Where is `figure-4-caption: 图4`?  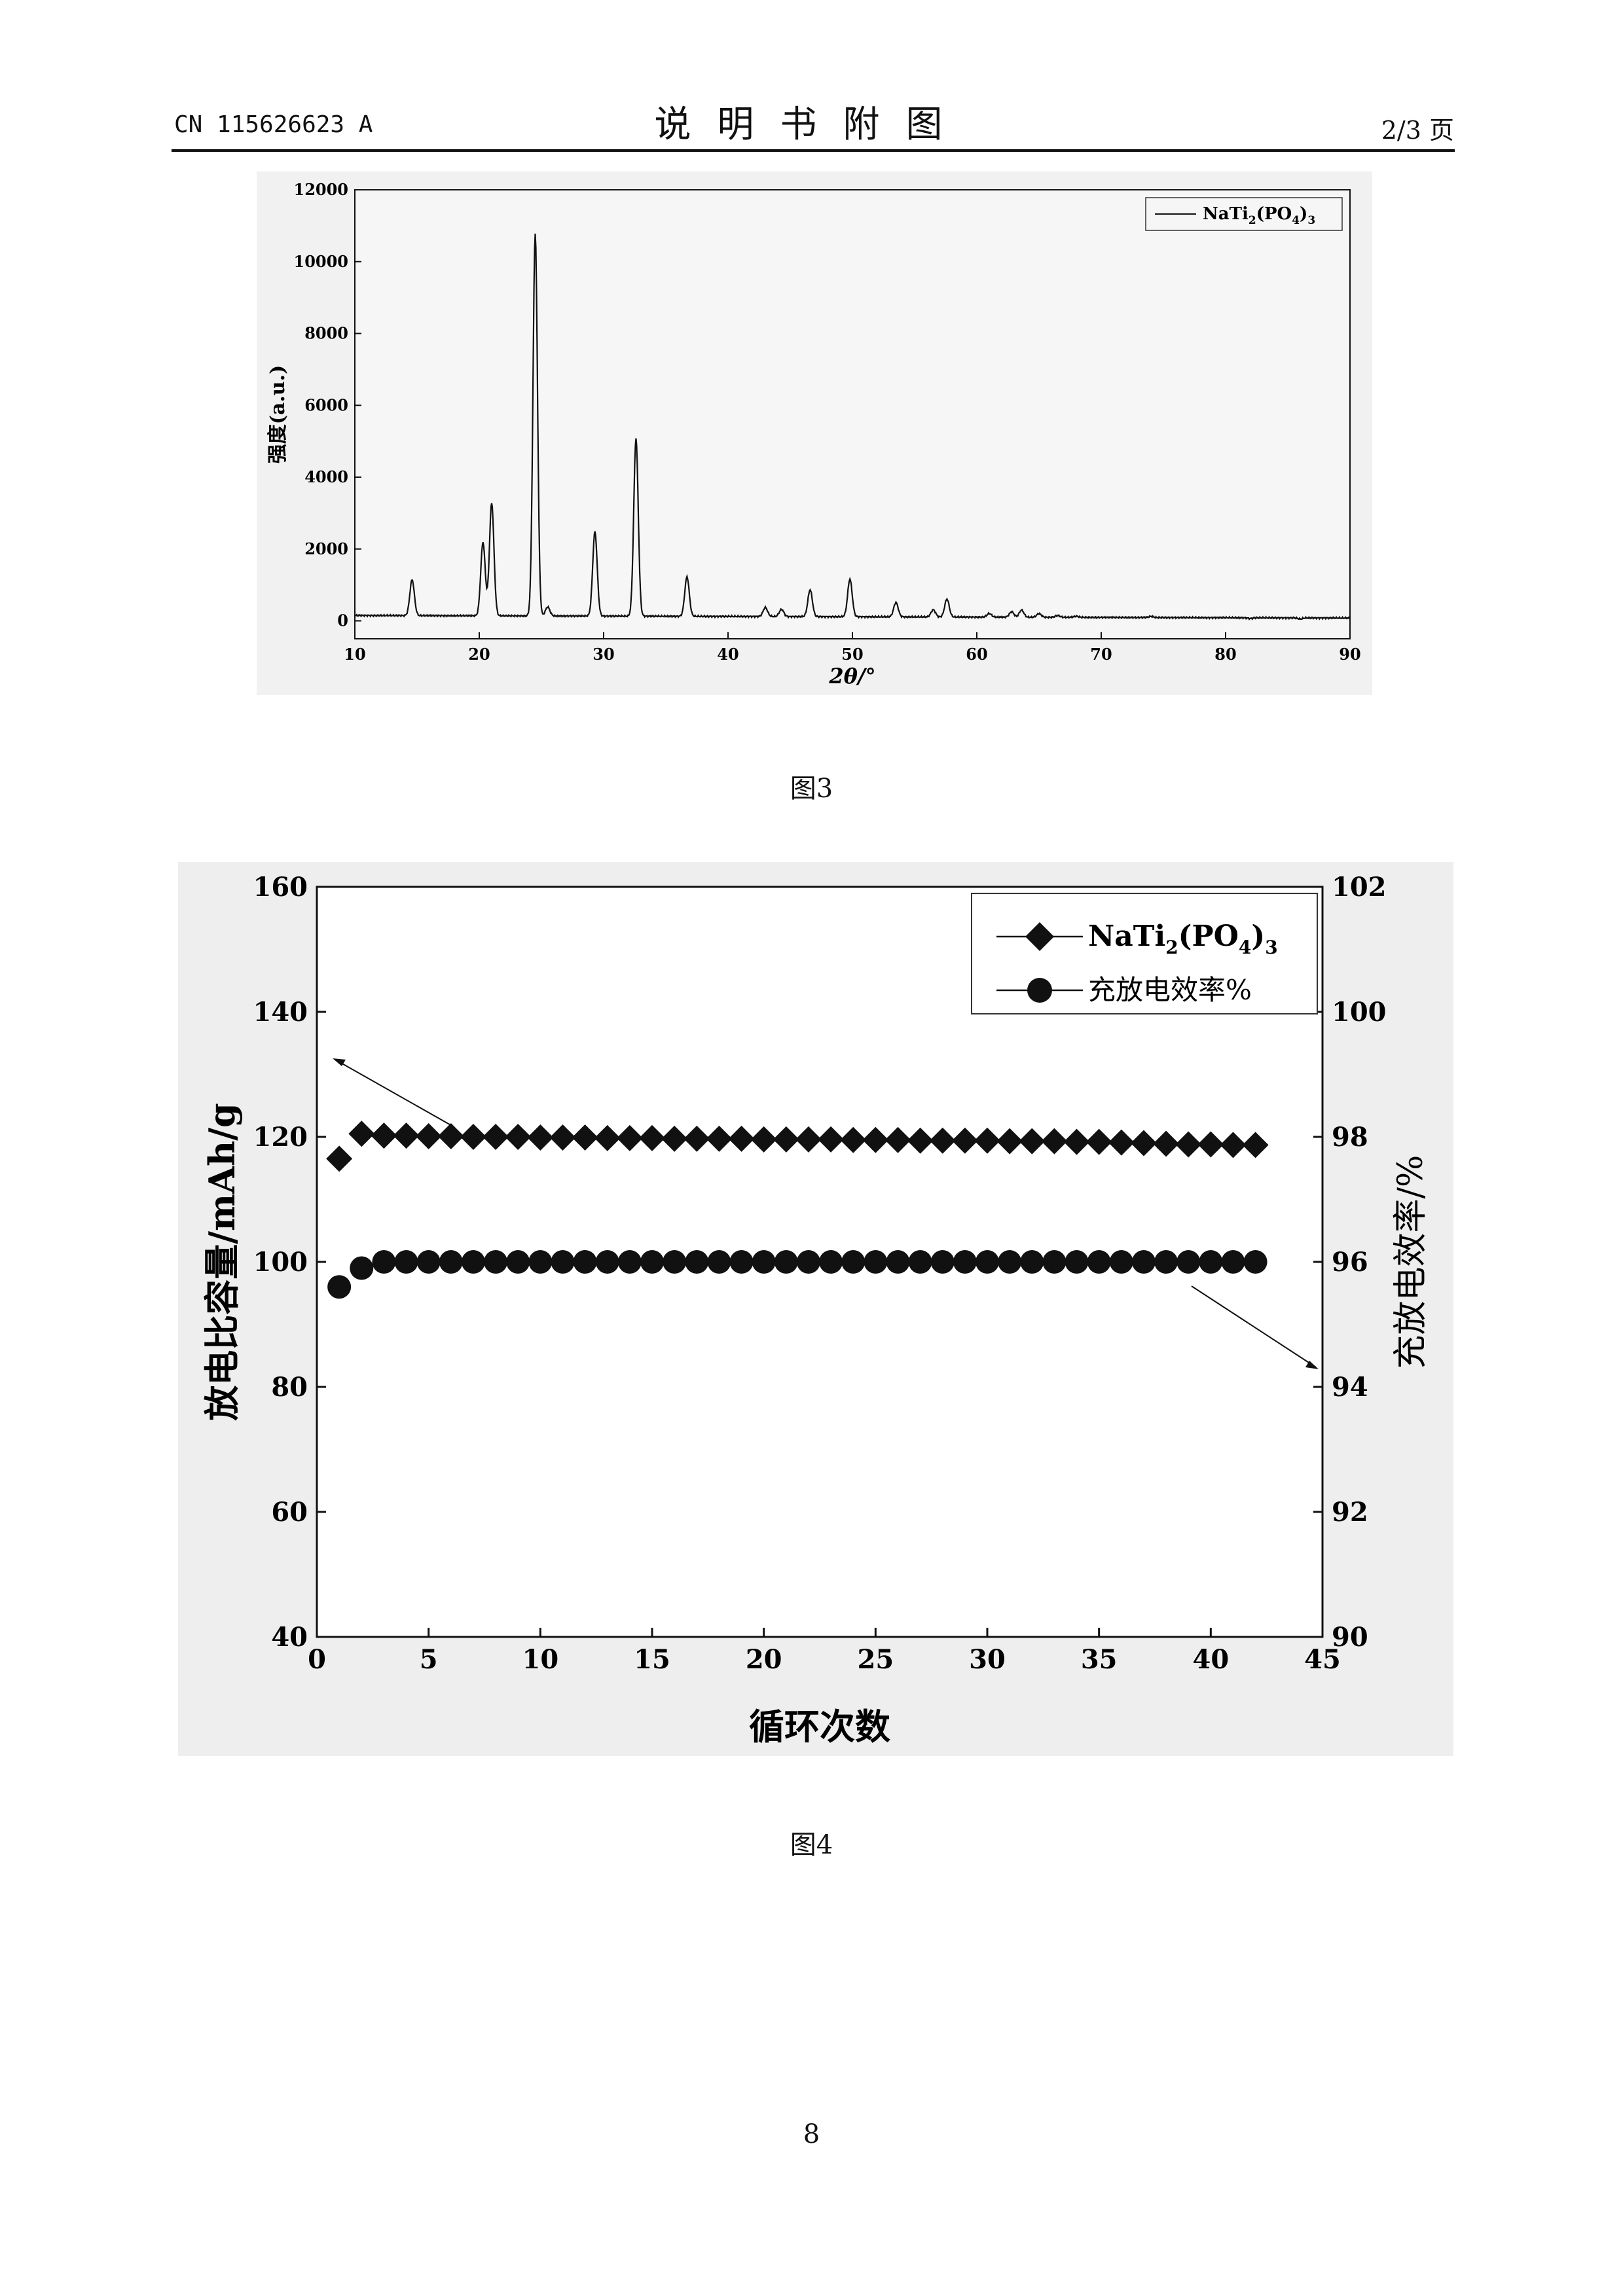 figure-4-caption: 图4 is located at coordinates (811, 1845).